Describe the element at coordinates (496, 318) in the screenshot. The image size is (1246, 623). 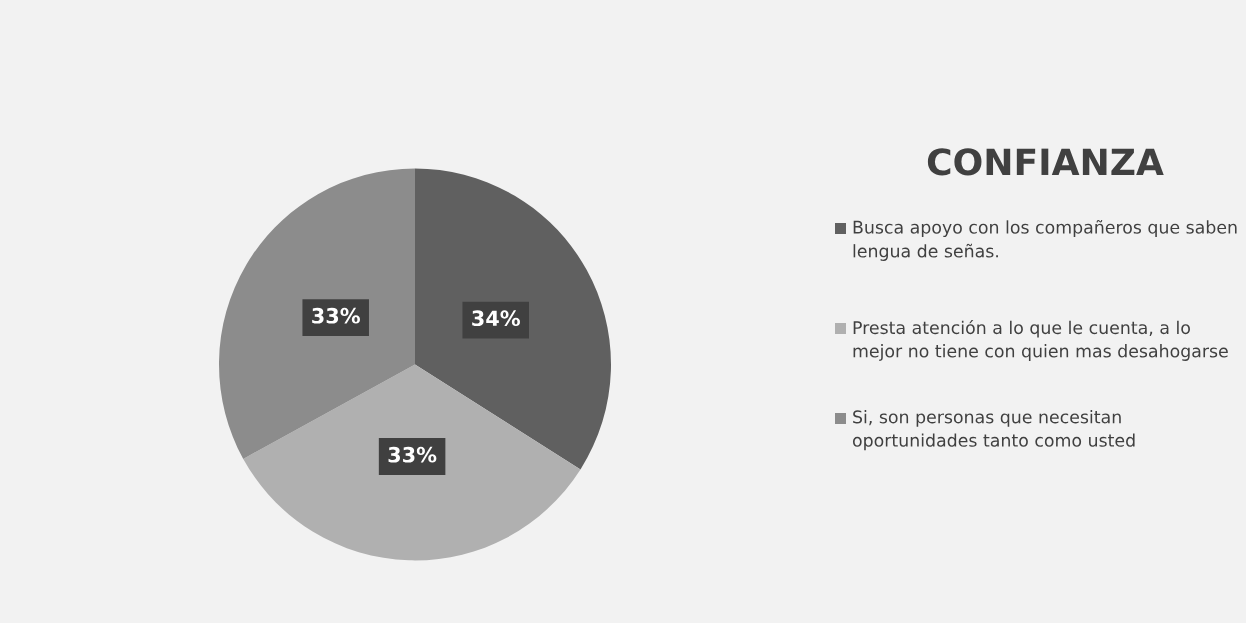
I see `data-label: 34%` at that location.